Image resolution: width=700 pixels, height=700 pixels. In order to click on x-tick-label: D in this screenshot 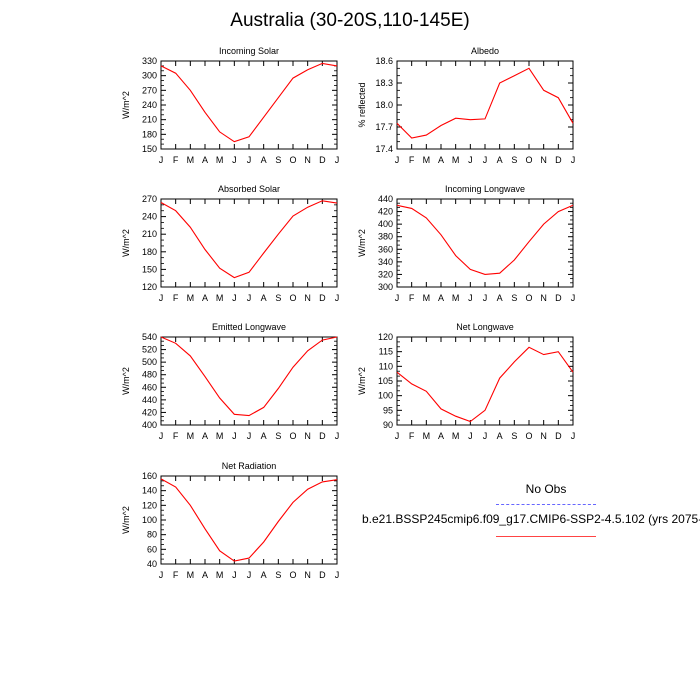, I will do `click(322, 436)`.